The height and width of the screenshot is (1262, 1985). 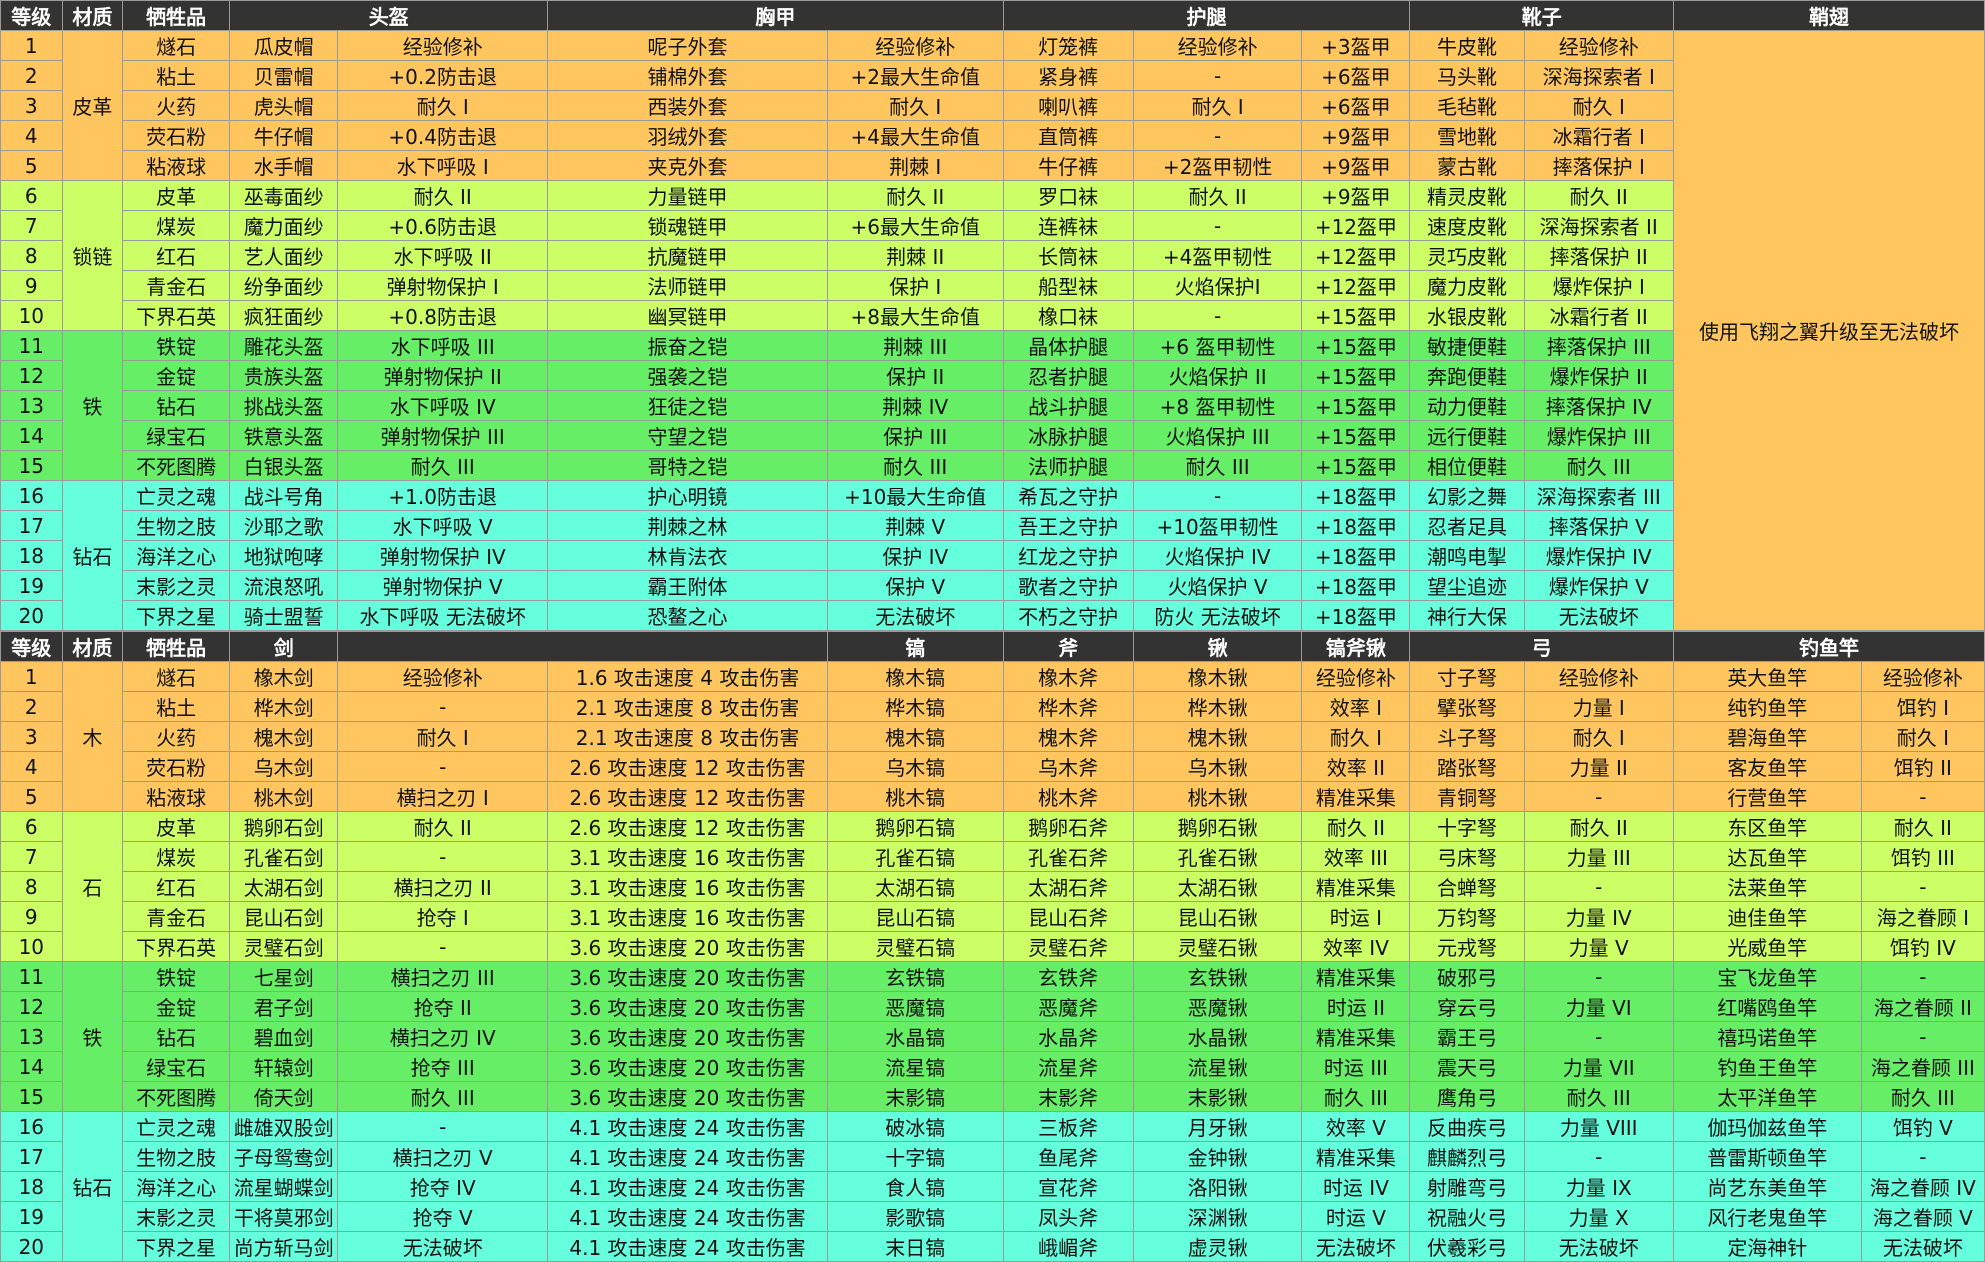 I want to click on helmet-name-cell: 水手帽, so click(x=284, y=165).